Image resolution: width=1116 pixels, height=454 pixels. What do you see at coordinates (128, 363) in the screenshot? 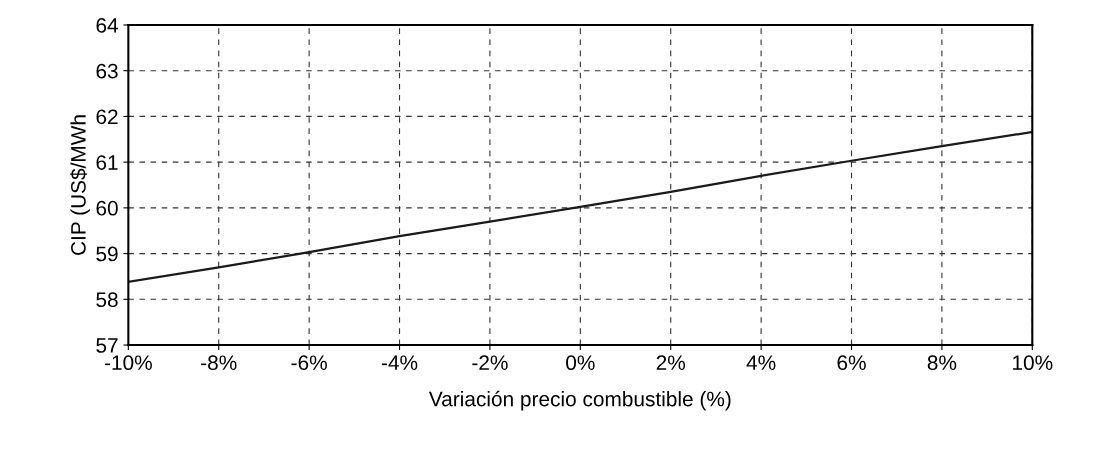
I see `x-tick-label: -10%` at bounding box center [128, 363].